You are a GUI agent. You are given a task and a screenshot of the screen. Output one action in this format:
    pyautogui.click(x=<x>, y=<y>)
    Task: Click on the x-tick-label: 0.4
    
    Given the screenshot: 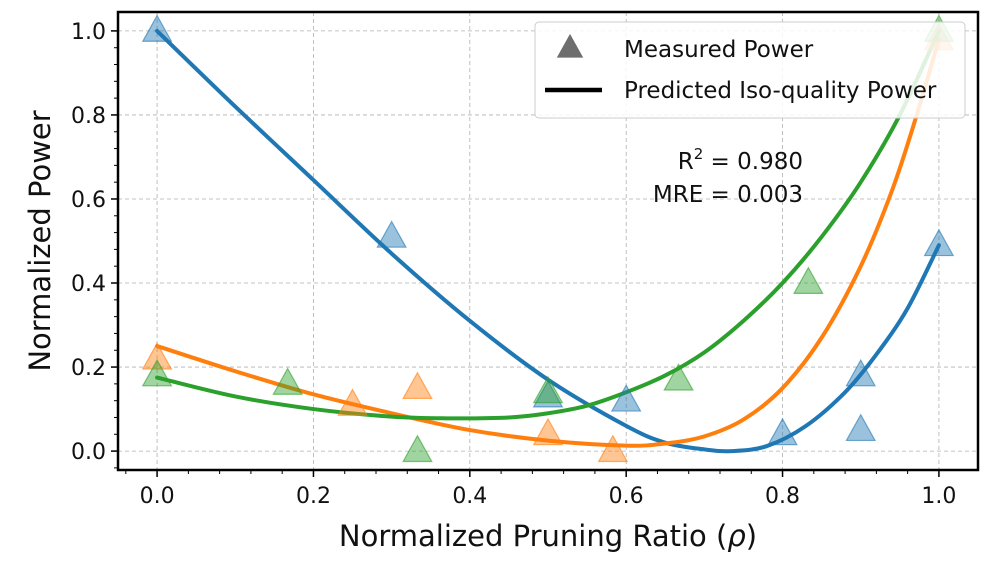 What is the action you would take?
    pyautogui.click(x=469, y=496)
    